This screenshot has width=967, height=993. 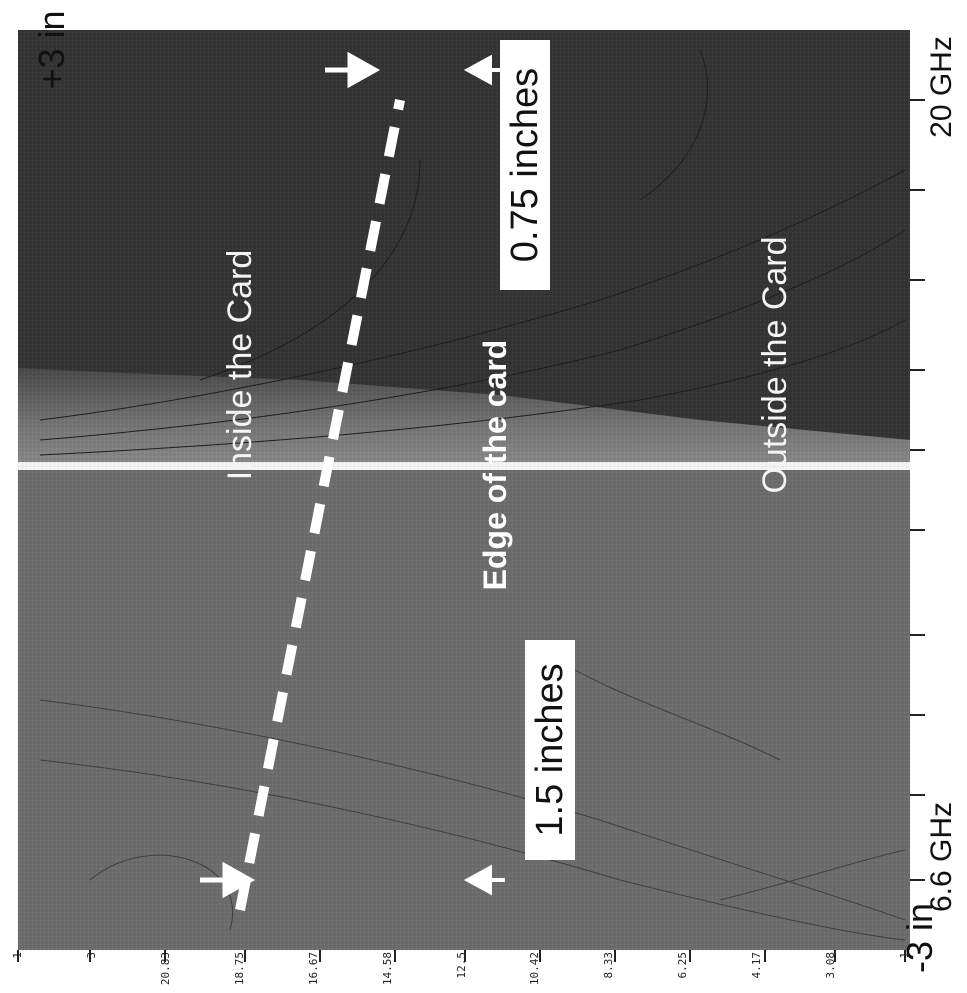 I want to click on position-tick-label: 6.25, so click(x=683, y=972).